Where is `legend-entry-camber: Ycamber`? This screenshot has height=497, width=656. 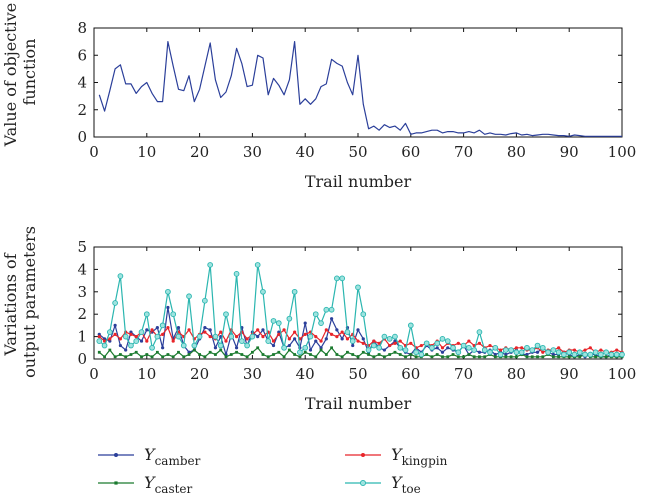 legend-entry-camber: Ycamber is located at coordinates (149, 456).